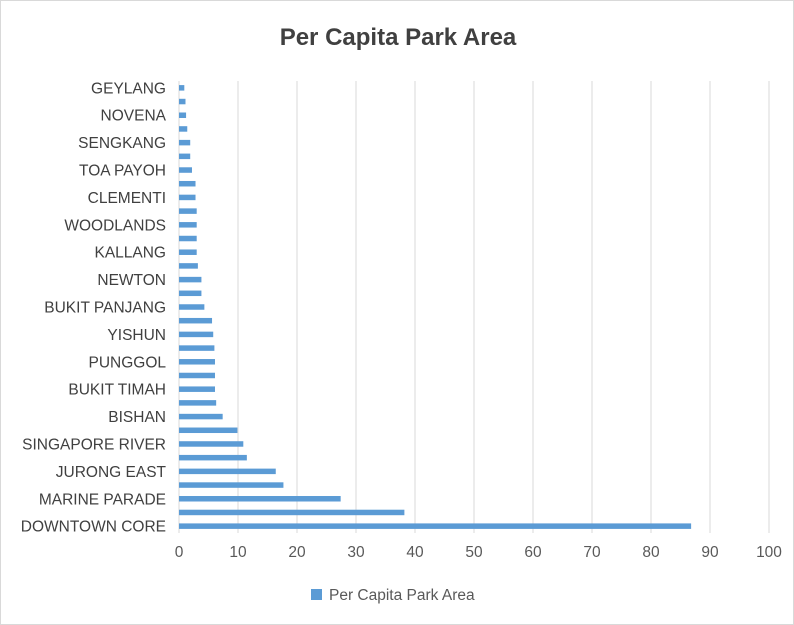  What do you see at coordinates (415, 552) in the screenshot?
I see `x-tick-label: 40` at bounding box center [415, 552].